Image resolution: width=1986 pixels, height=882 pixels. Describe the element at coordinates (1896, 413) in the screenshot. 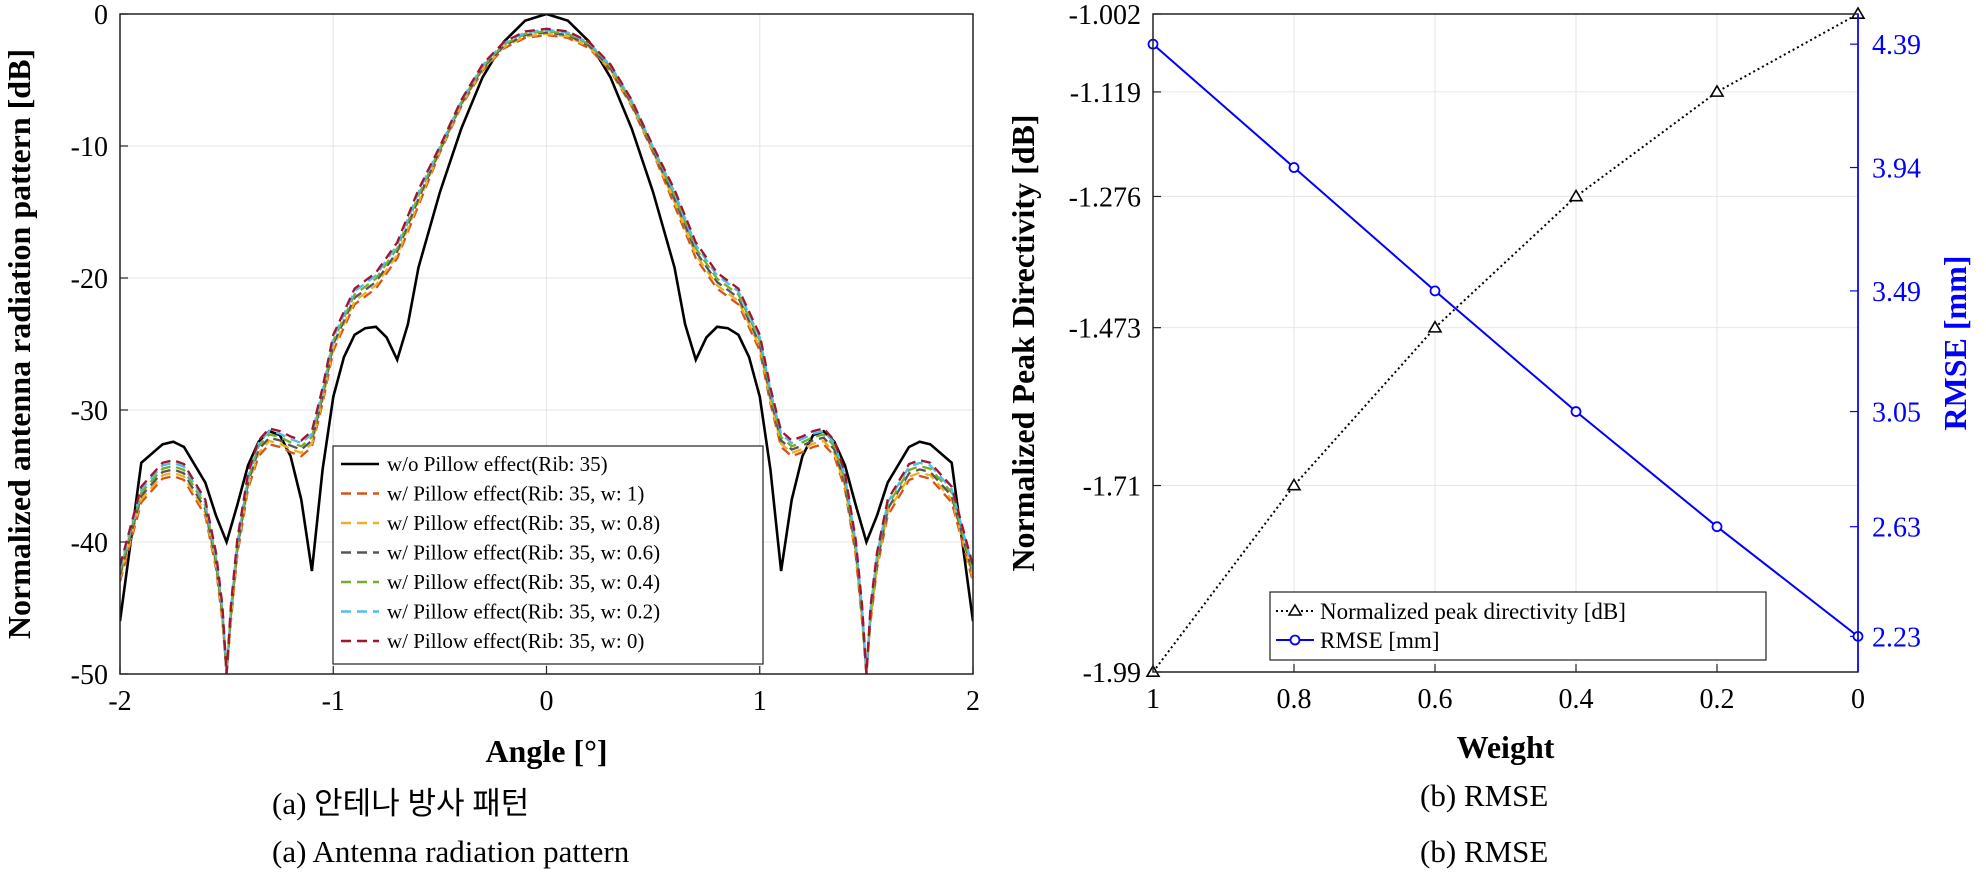

I see `y2-tick-label: 3.05` at that location.